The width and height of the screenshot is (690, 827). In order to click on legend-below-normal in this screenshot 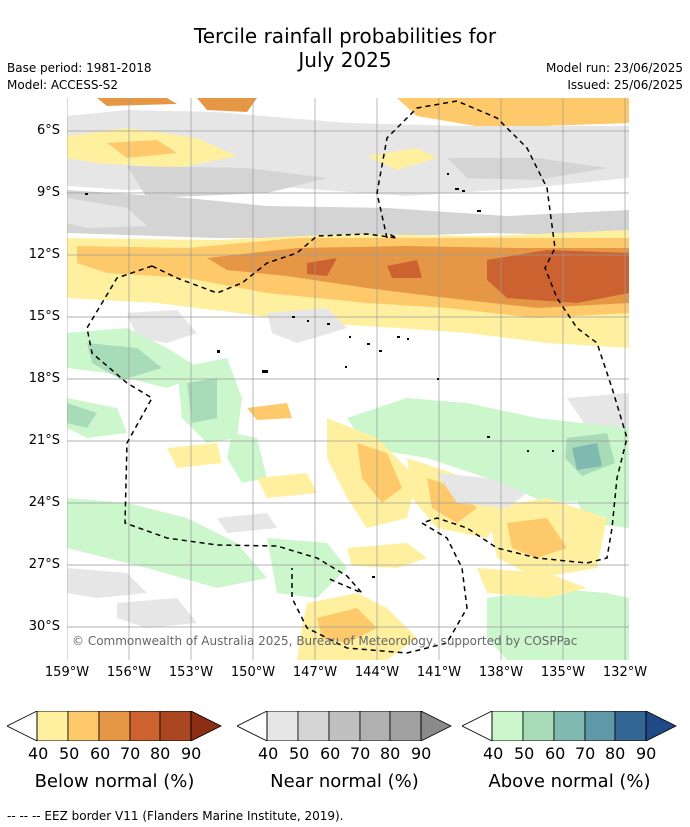, I will do `click(114, 726)`.